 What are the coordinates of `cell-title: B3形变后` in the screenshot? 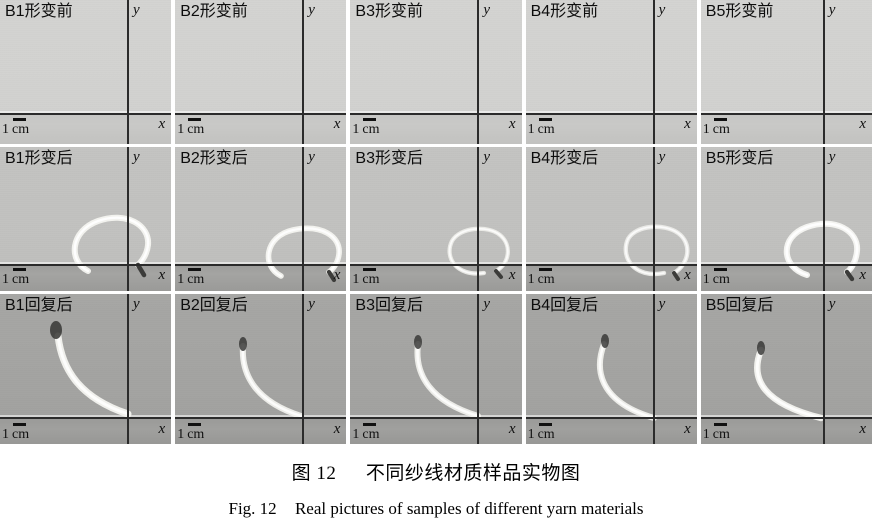 It's located at (389, 158).